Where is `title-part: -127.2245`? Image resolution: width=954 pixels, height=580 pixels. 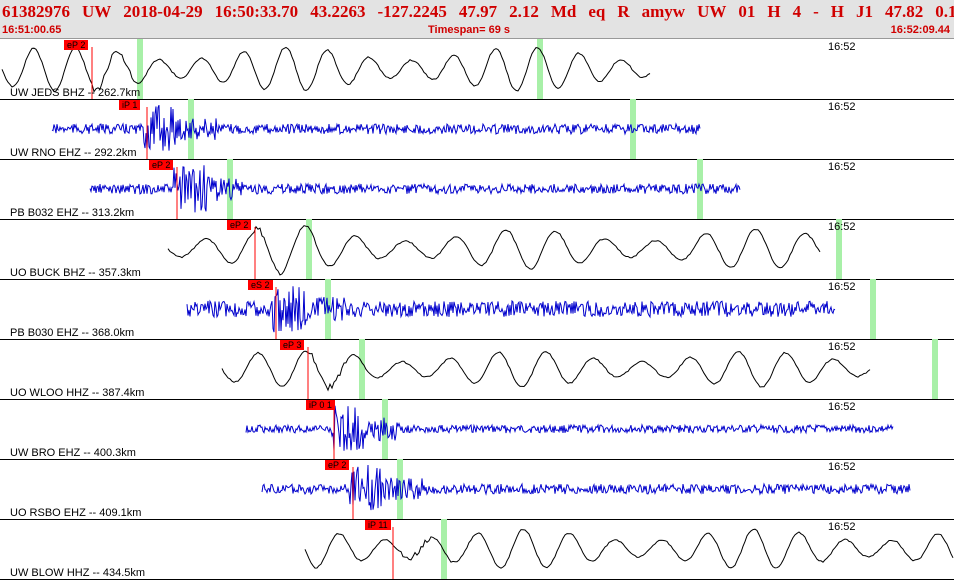
title-part: -127.2245 is located at coordinates (412, 11).